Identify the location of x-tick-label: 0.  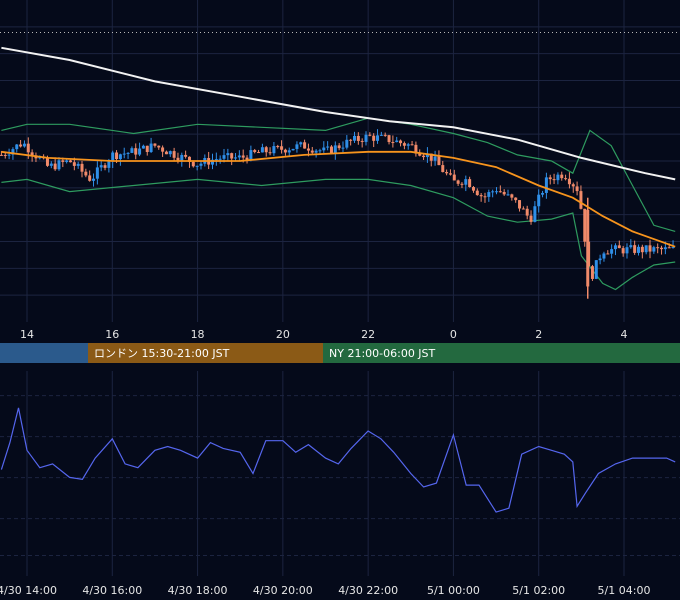
(453, 334).